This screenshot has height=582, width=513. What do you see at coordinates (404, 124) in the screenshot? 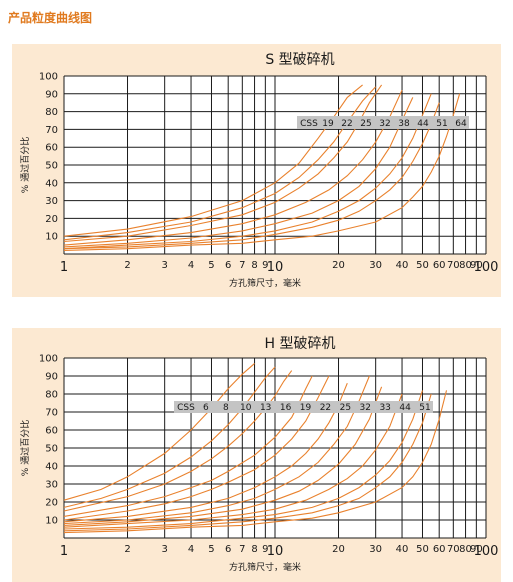
I see `css-value-label: 38` at bounding box center [404, 124].